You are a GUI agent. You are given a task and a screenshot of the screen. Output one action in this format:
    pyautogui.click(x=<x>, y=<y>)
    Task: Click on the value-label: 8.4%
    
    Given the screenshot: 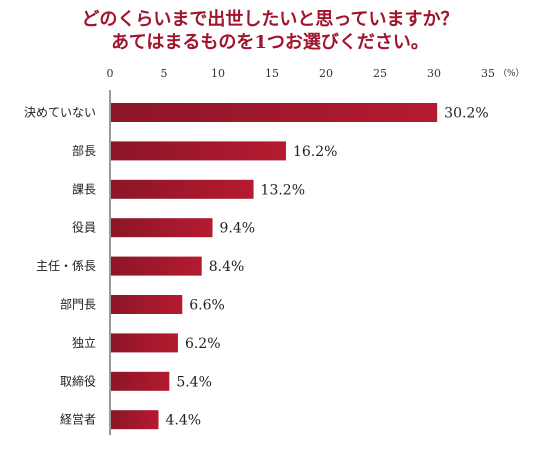 What is the action you would take?
    pyautogui.click(x=227, y=267)
    